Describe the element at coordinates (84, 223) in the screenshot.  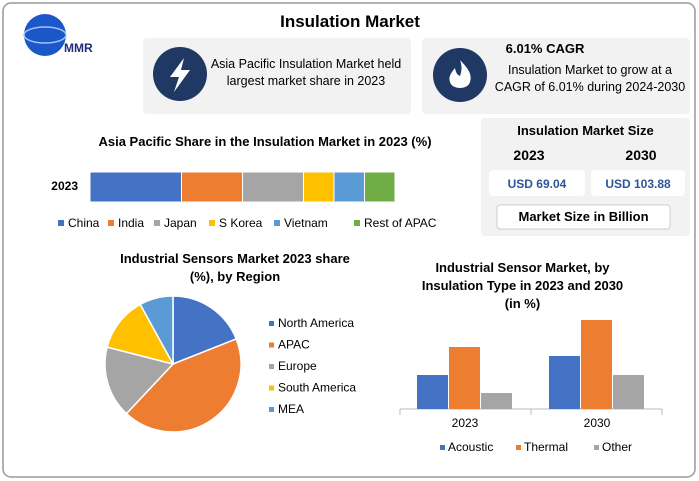
I see `legend-label: China` at that location.